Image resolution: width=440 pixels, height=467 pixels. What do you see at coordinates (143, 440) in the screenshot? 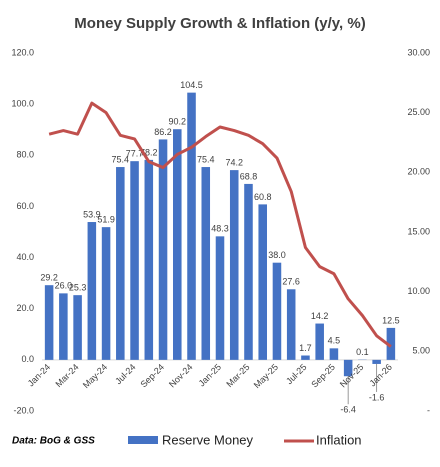
I see `legend-swatch` at bounding box center [143, 440].